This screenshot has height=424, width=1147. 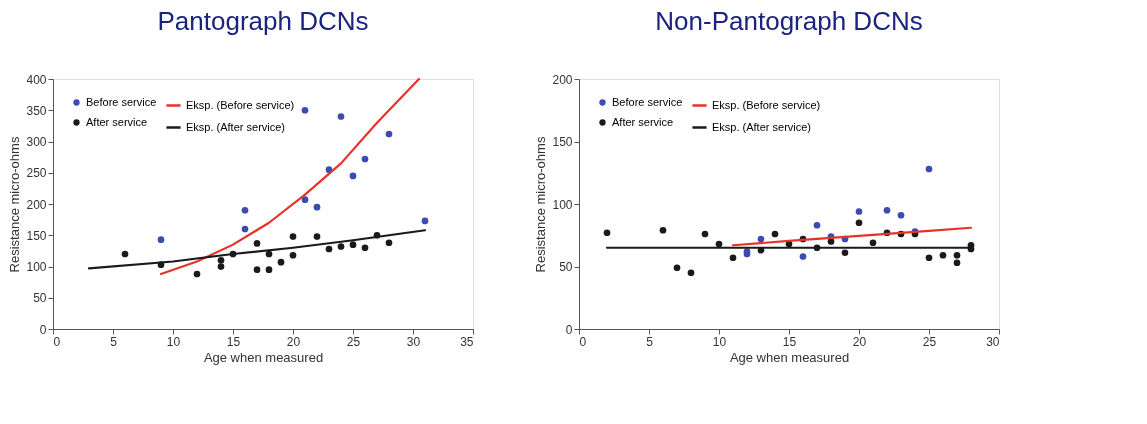 What do you see at coordinates (36, 110) in the screenshot?
I see `y-tick-label: 350` at bounding box center [36, 110].